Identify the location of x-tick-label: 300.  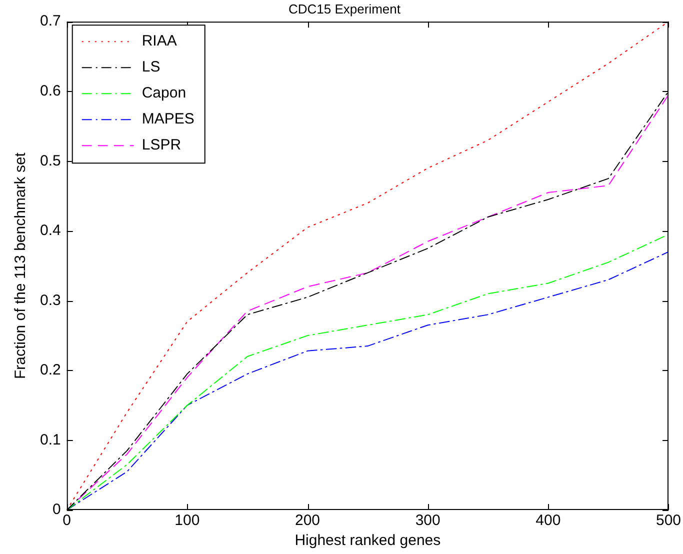
(427, 521).